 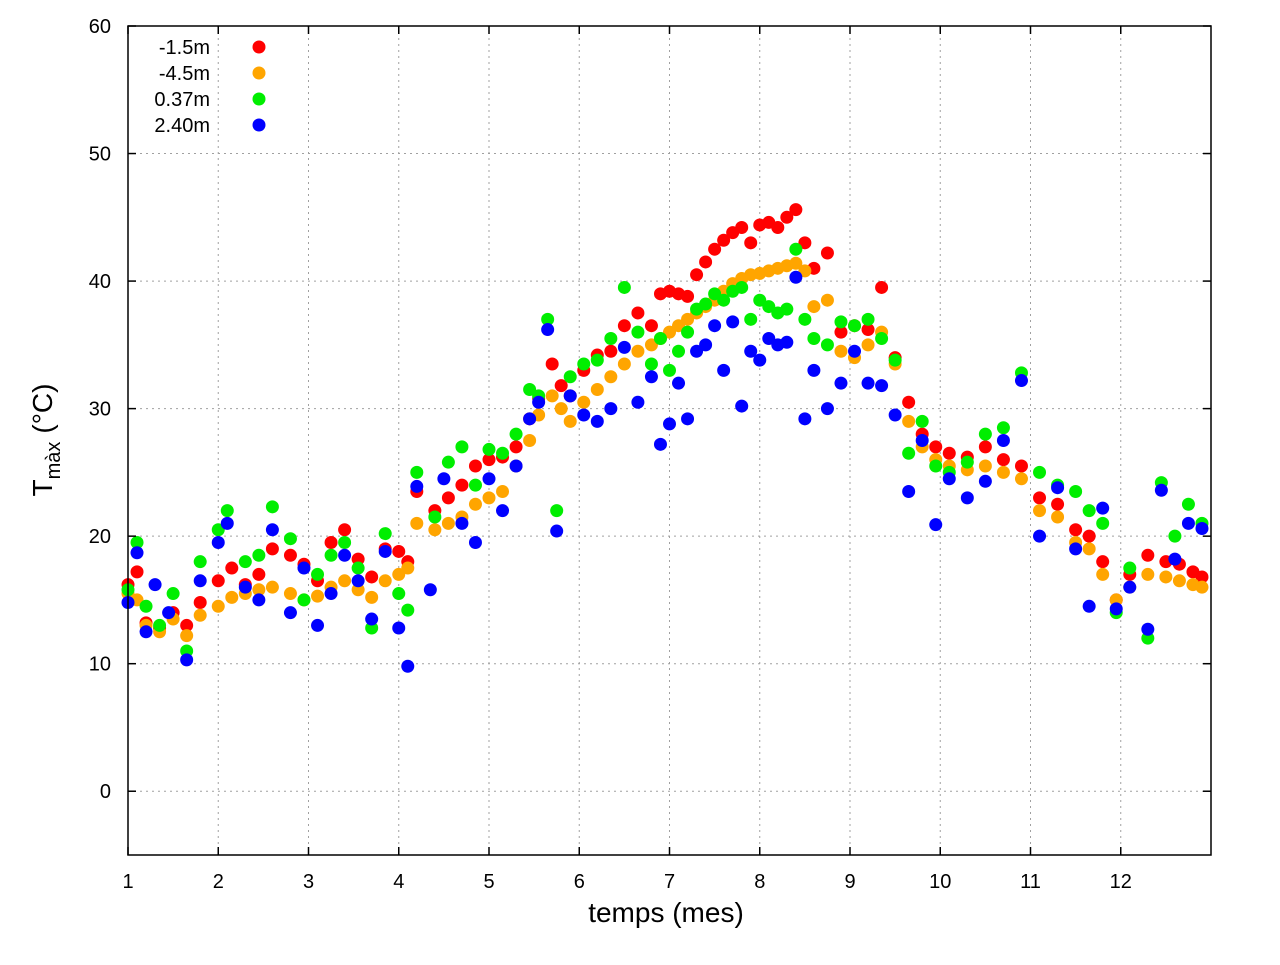 What do you see at coordinates (42, 487) in the screenshot?
I see `y-axis-label-main: T` at bounding box center [42, 487].